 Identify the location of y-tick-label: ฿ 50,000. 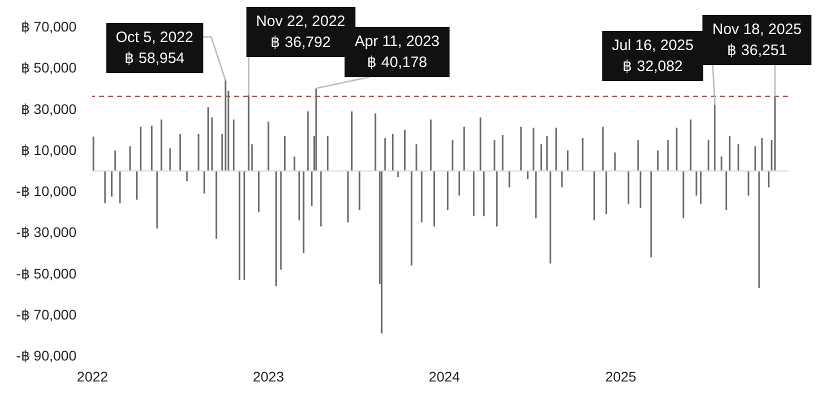
(48, 68).